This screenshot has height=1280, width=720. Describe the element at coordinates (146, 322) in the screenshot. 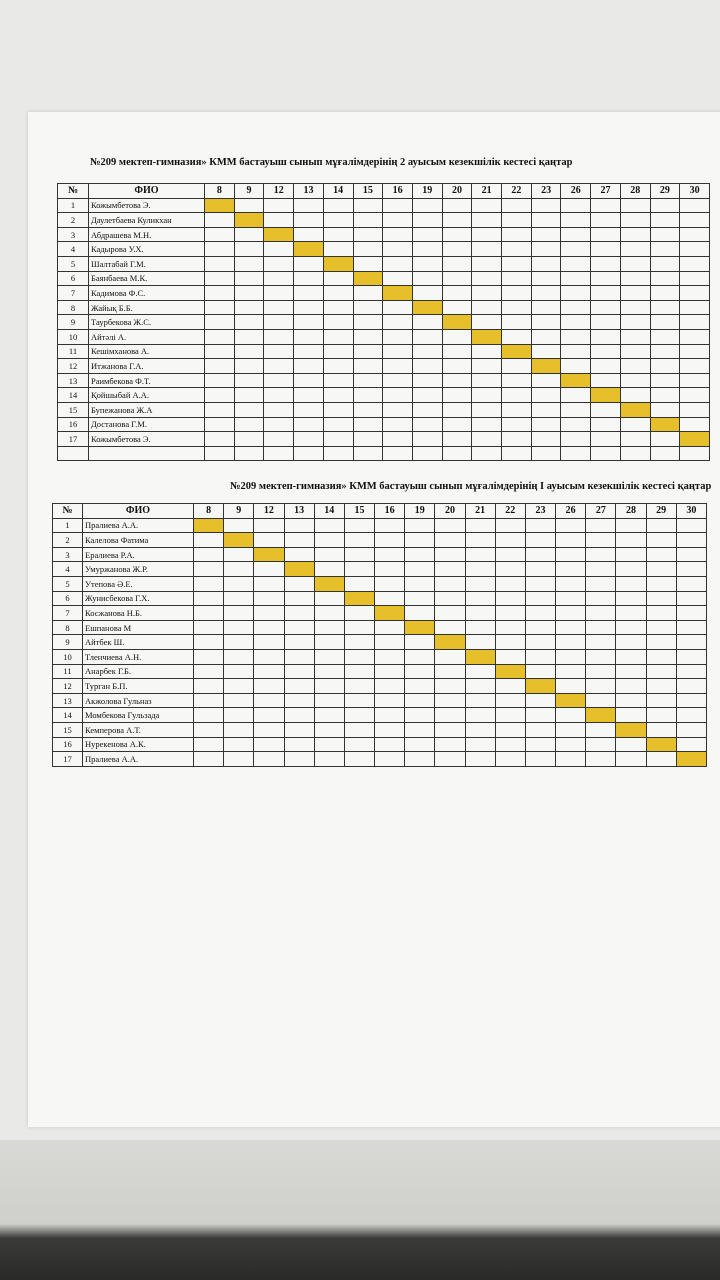

I see `teacher-name: Таурбекова Ж.С.` at that location.